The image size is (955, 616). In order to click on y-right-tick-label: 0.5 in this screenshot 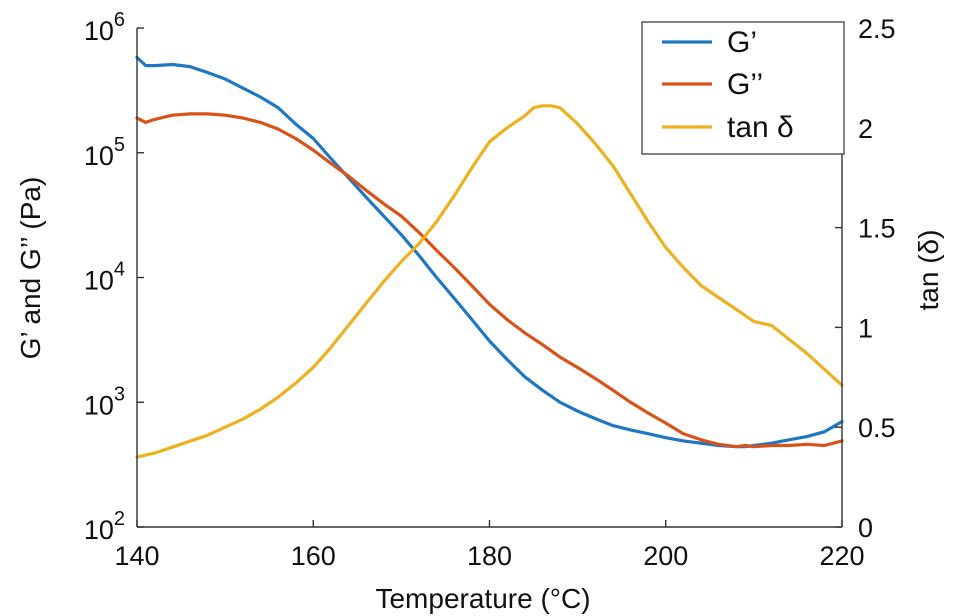, I will do `click(877, 428)`.